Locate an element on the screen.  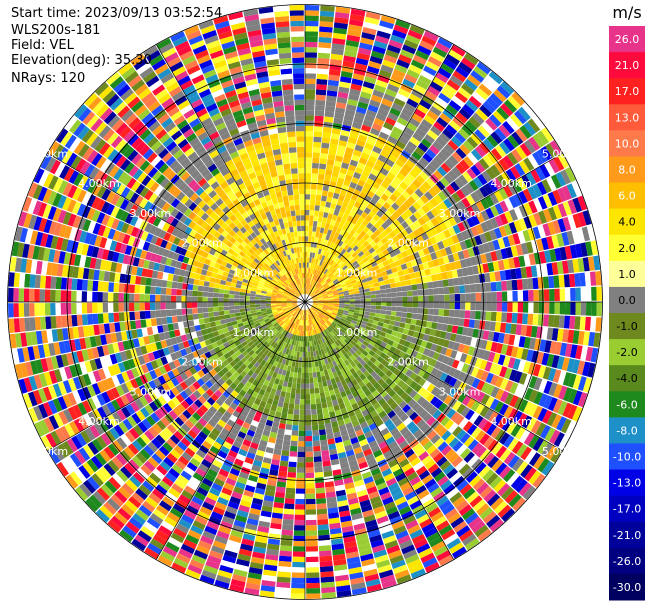
radar-ray is located at coordinates (387, 170).